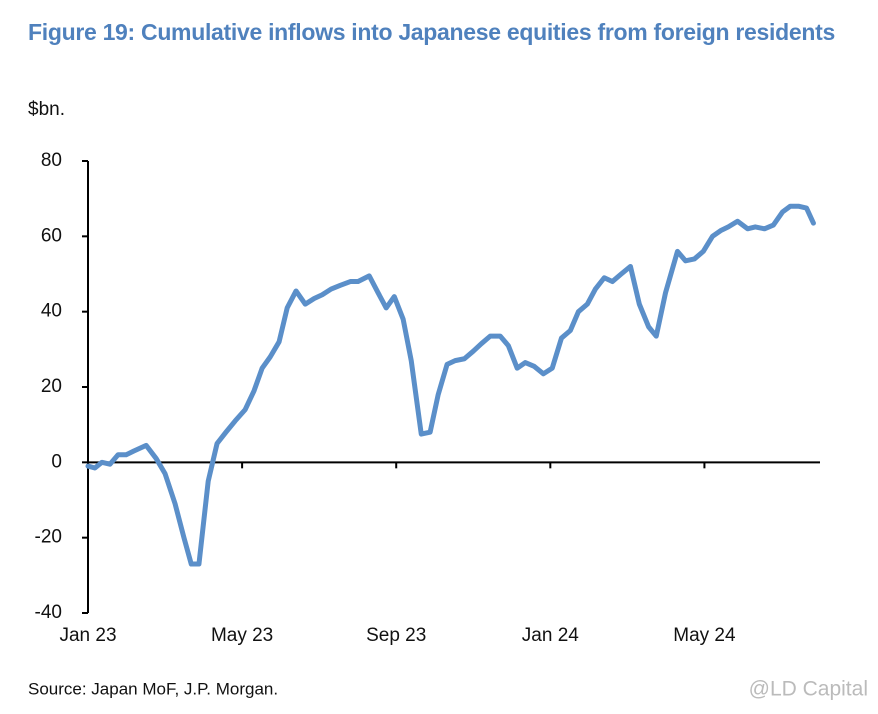 This screenshot has width=878, height=714. Describe the element at coordinates (51, 160) in the screenshot. I see `y-tick-label: 80` at that location.